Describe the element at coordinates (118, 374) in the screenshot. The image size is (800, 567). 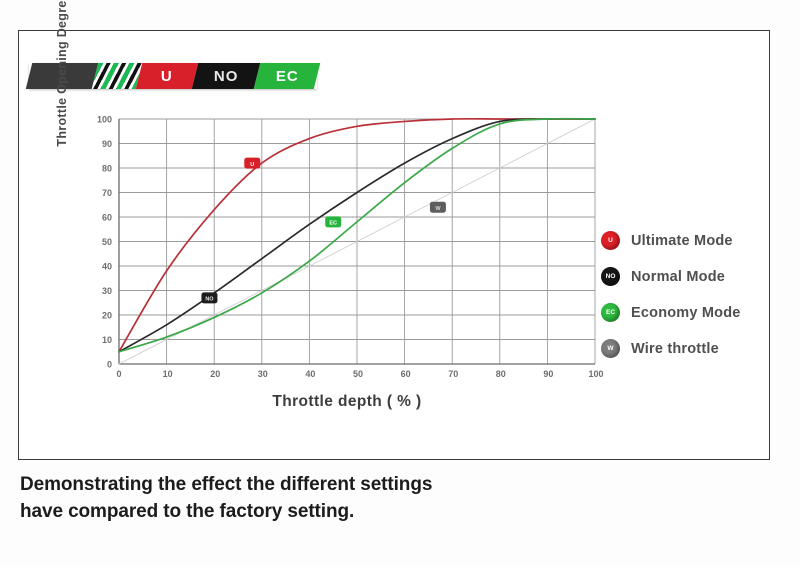
I see `x-axis-tick-label: 0` at that location.